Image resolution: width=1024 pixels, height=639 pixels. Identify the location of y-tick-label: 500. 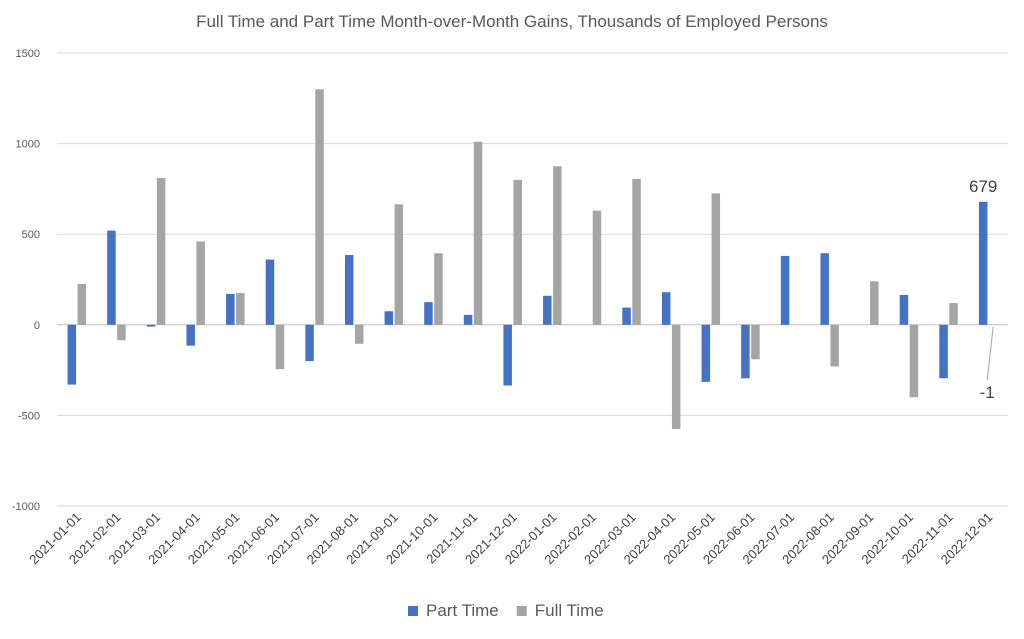
(31, 235).